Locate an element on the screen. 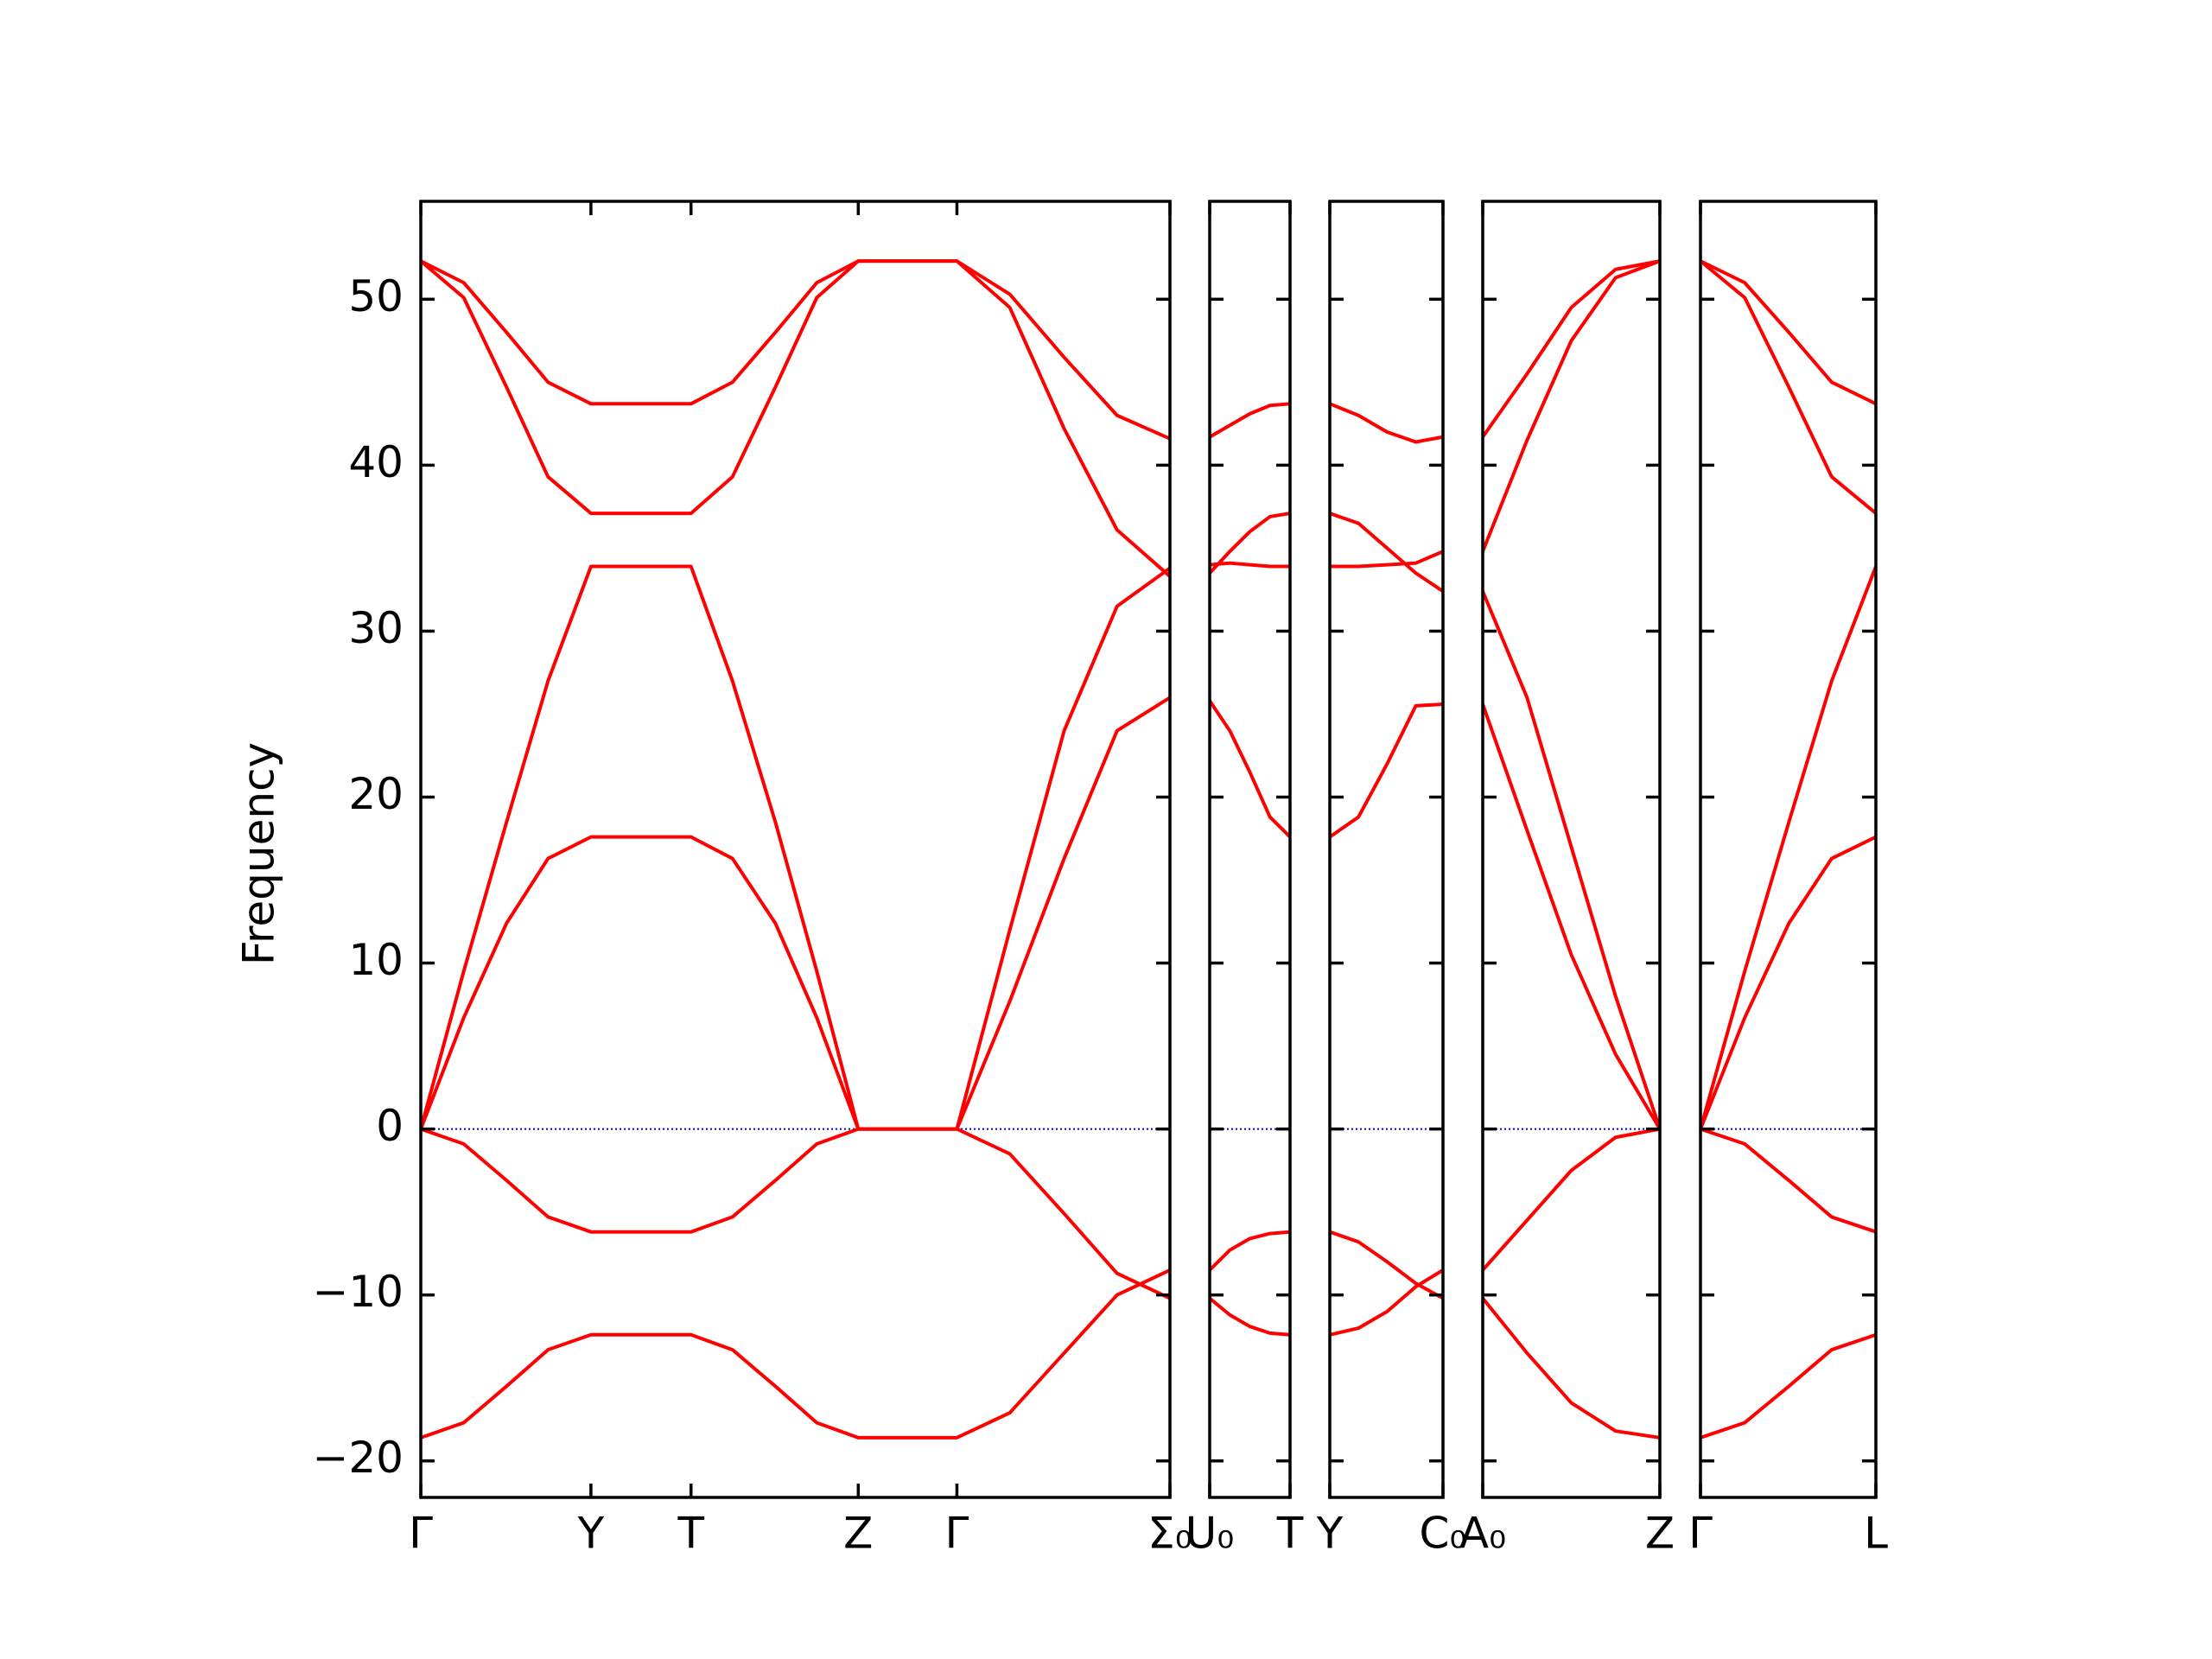  y-tick-label: −20 is located at coordinates (358, 1458).